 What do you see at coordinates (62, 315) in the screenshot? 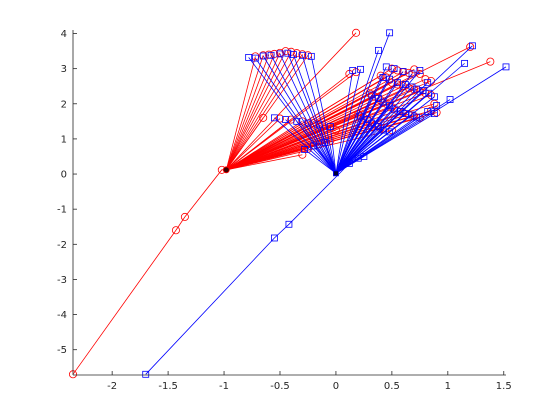
I see `y-tick-label: -4` at bounding box center [62, 315].